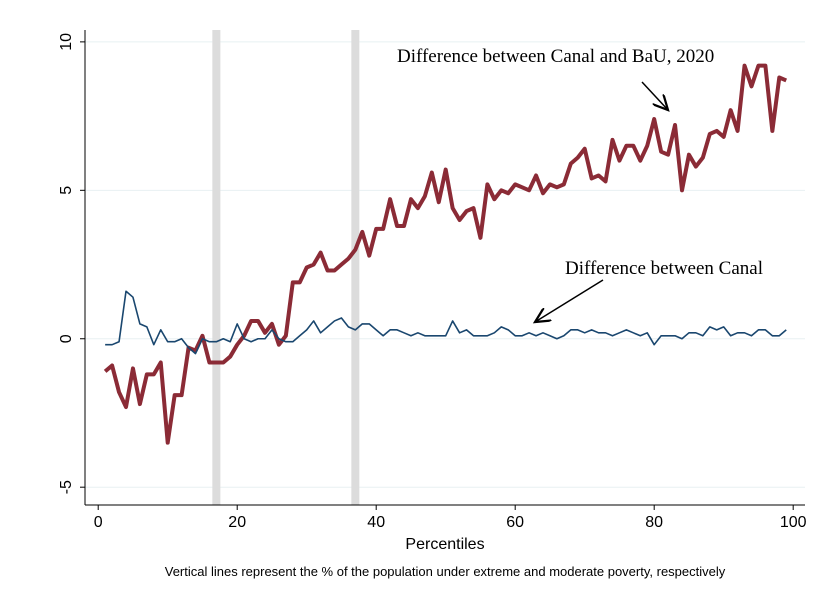  What do you see at coordinates (66, 190) in the screenshot?
I see `y-tick-label: 5` at bounding box center [66, 190].